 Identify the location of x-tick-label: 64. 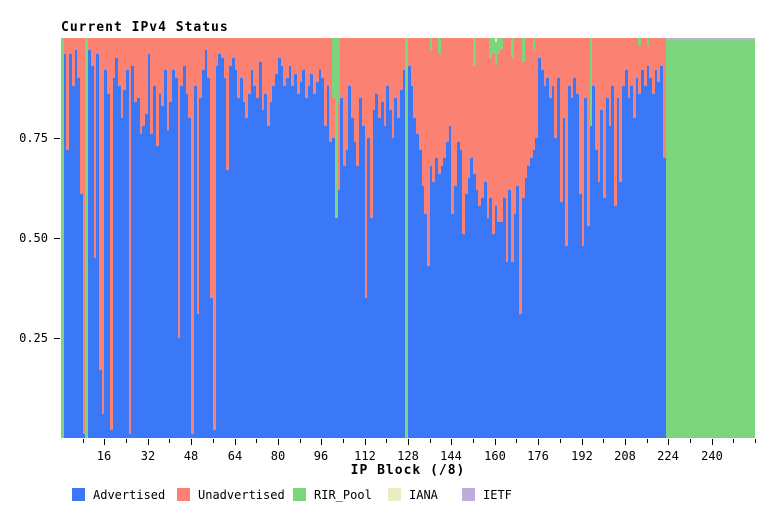
(235, 456).